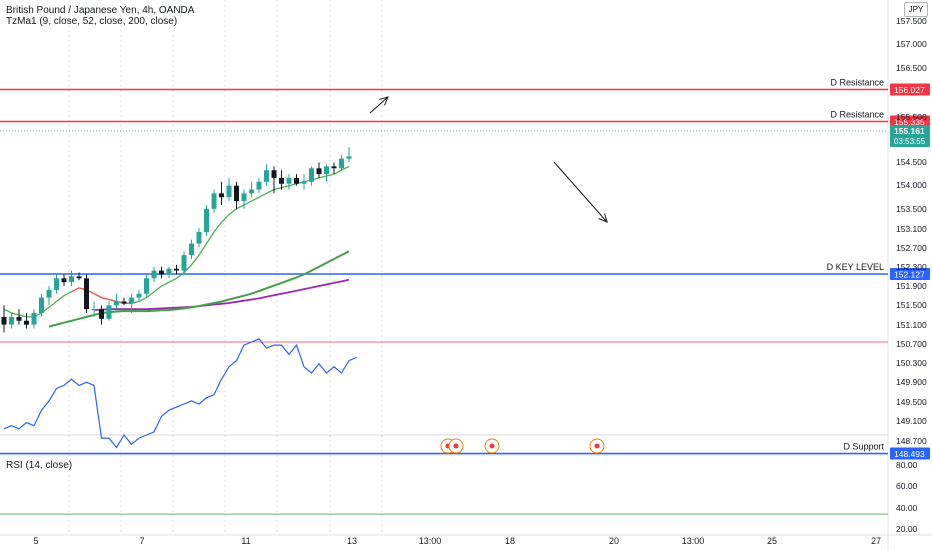 Image resolution: width=932 pixels, height=550 pixels. I want to click on level-label: D Support, so click(863, 447).